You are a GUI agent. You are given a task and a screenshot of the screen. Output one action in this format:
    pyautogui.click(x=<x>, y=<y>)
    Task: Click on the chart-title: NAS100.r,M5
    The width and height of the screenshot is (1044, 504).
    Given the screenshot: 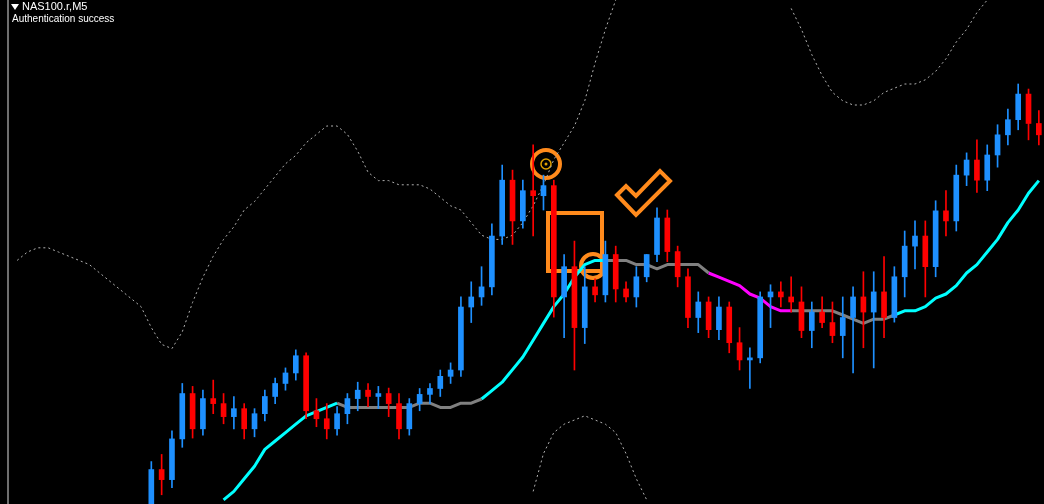 What is the action you would take?
    pyautogui.click(x=55, y=6)
    